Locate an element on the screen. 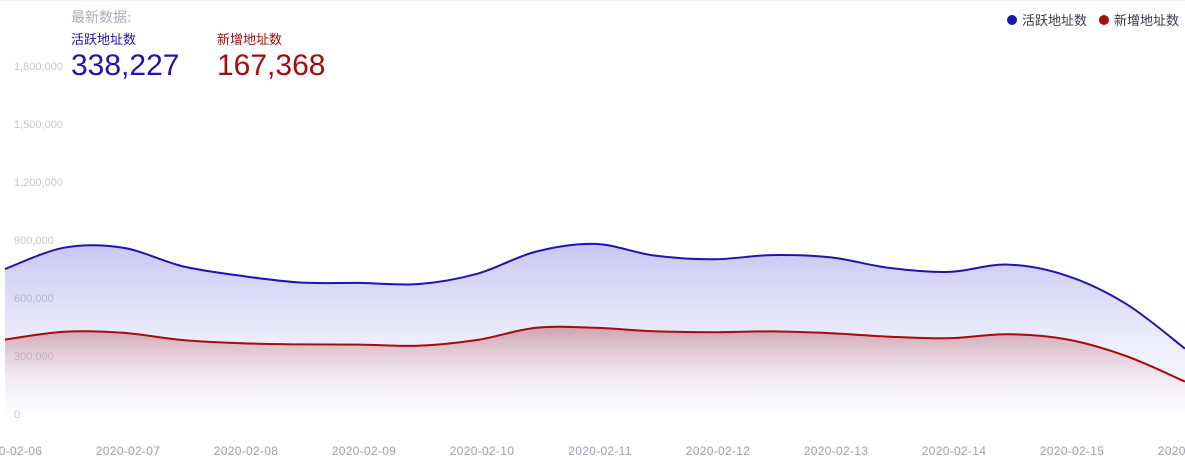 The image size is (1185, 460). x-tick-label: 2020-02-16 is located at coordinates (1171, 451).